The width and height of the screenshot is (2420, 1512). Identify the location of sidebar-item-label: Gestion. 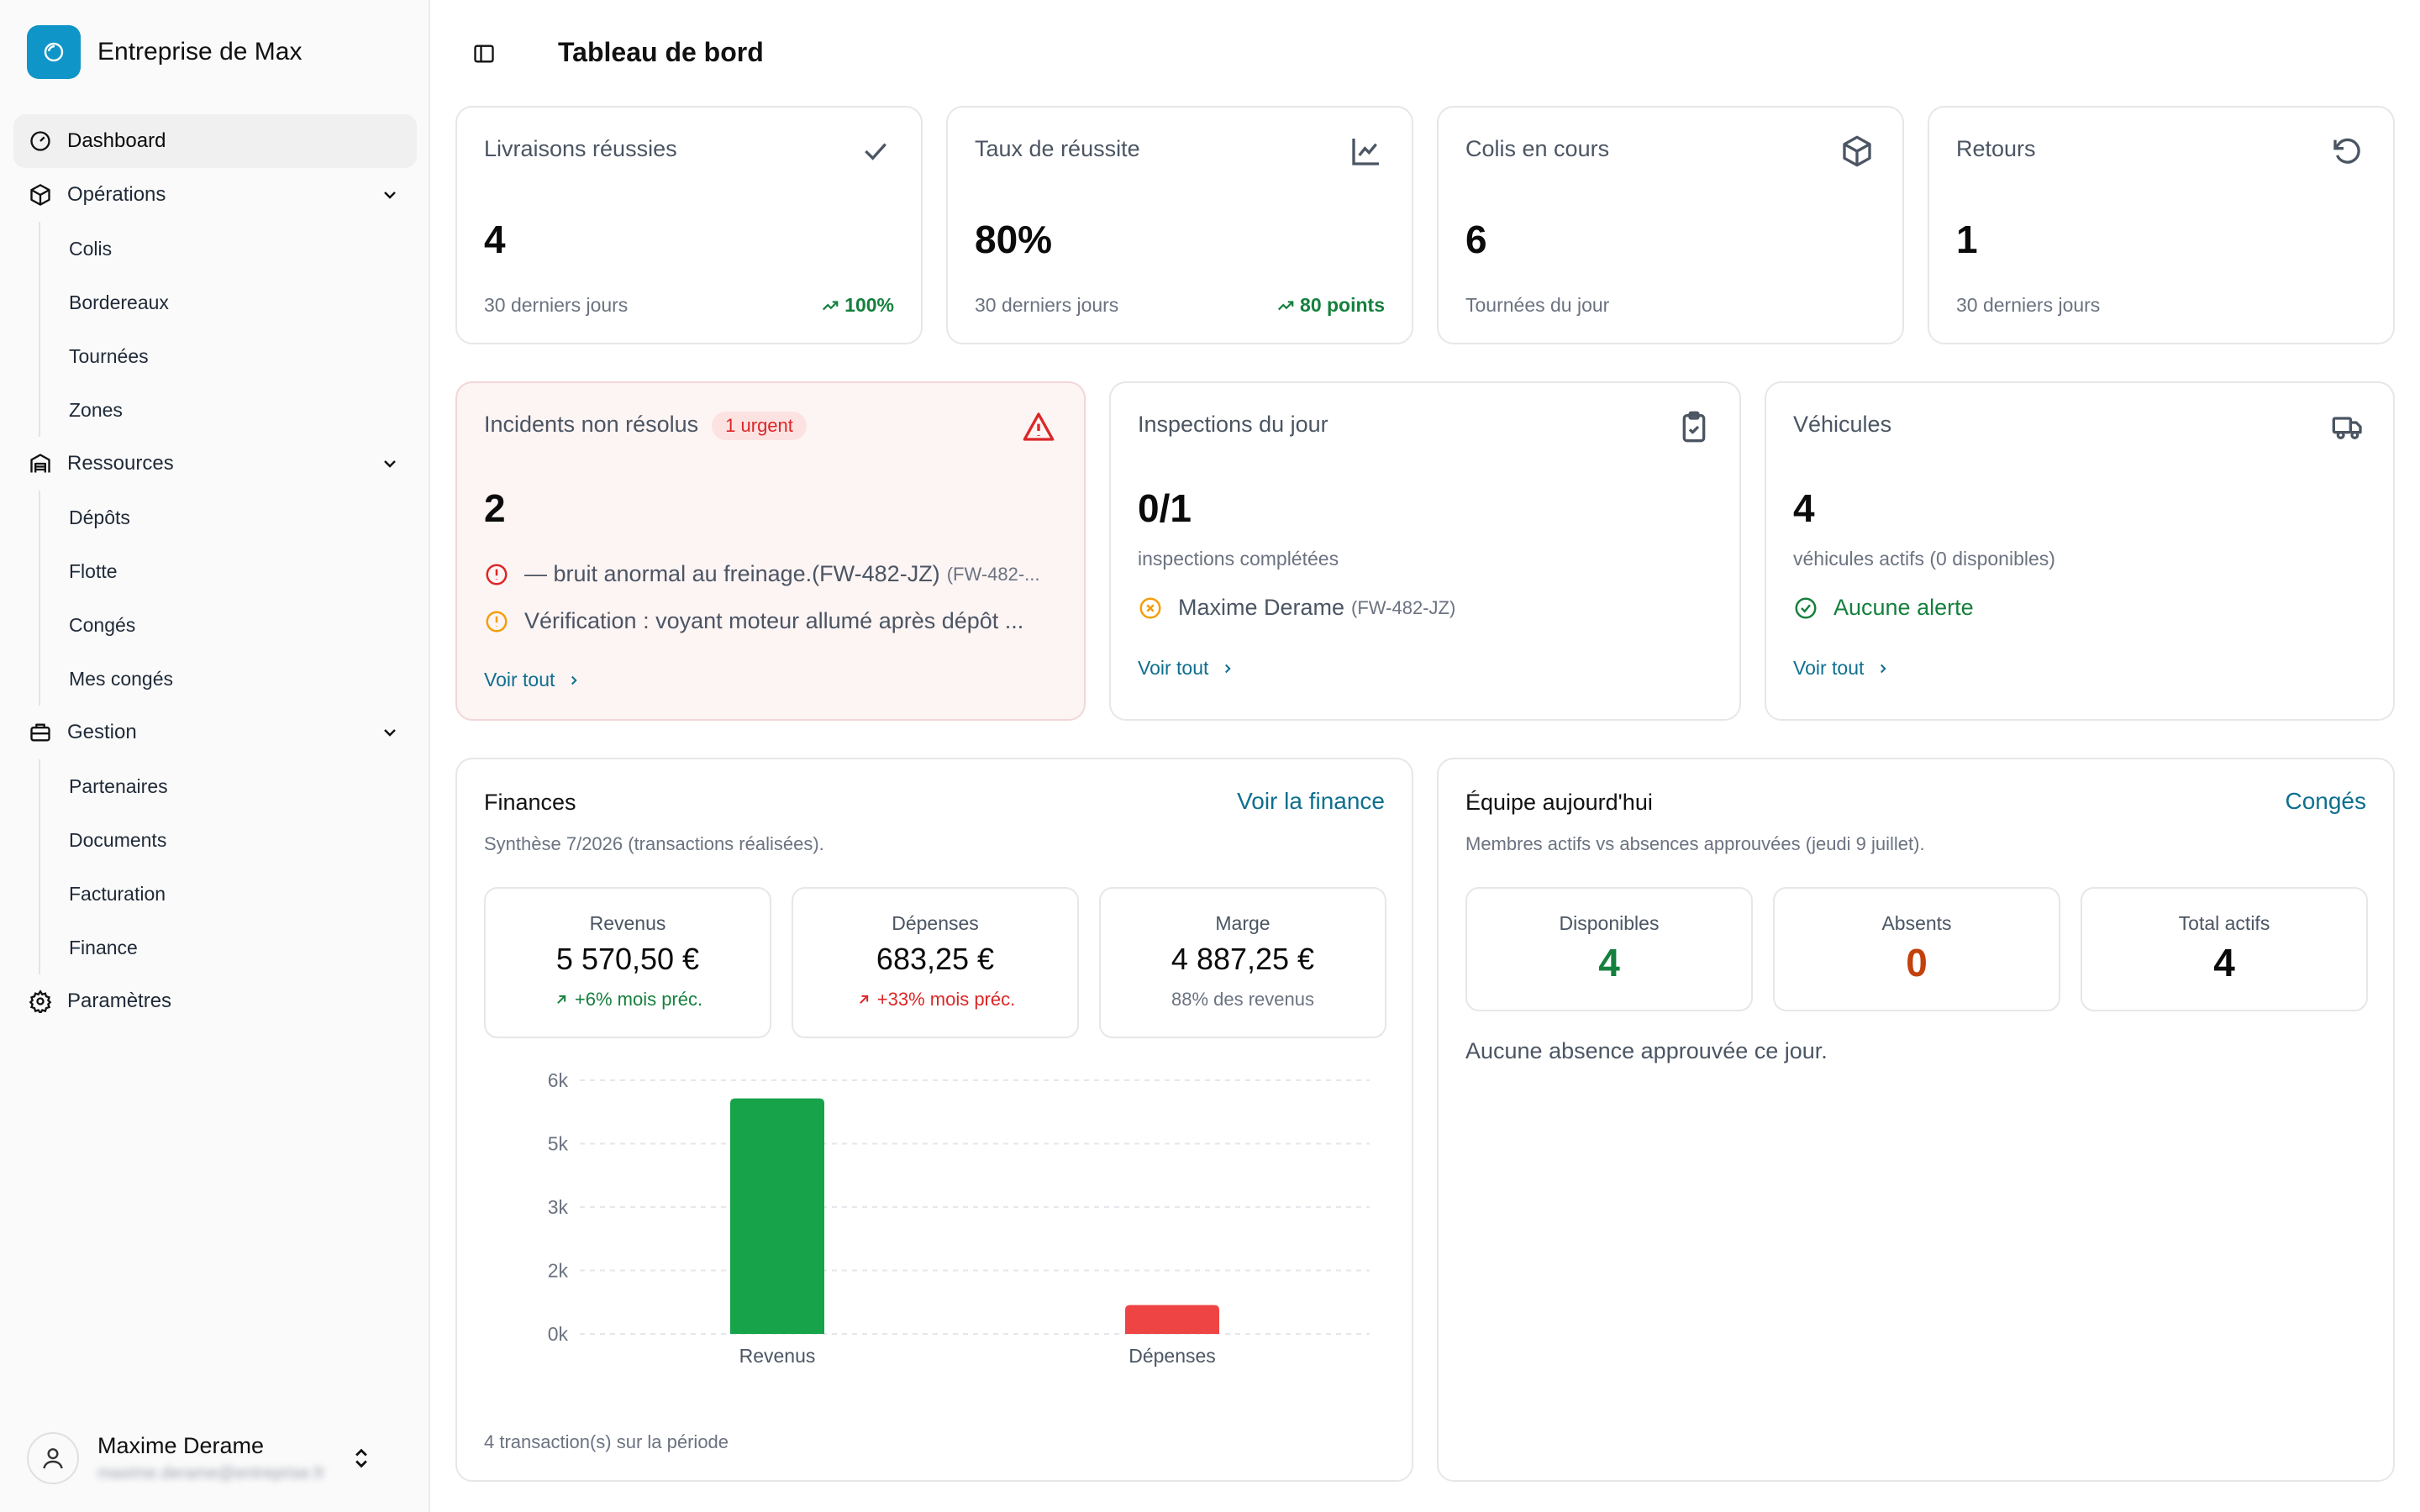
(102, 732).